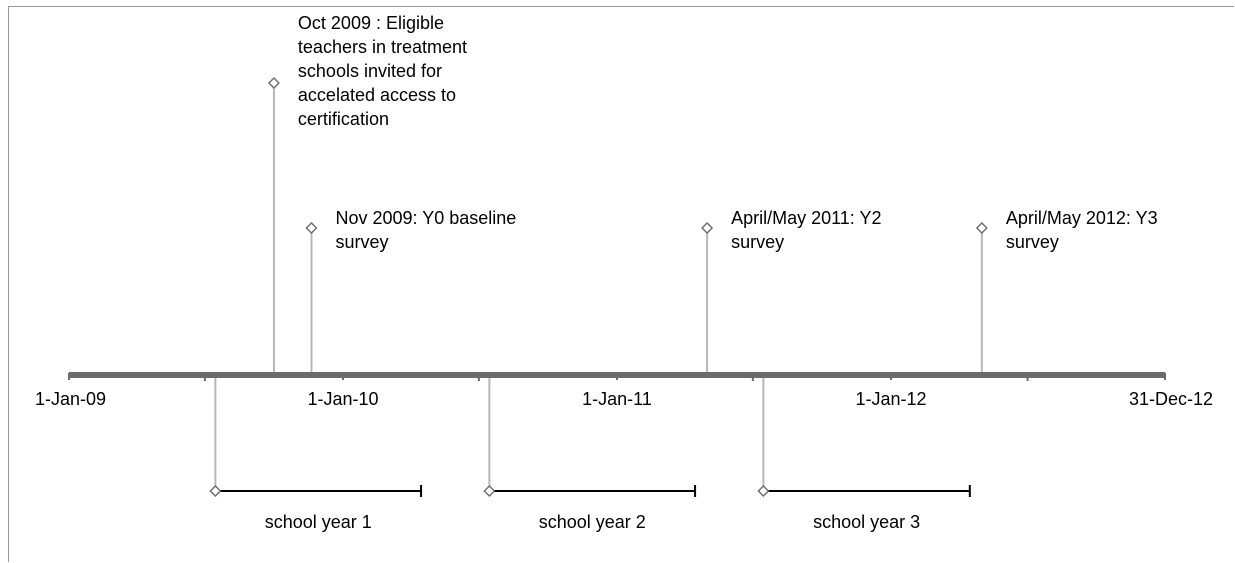 The image size is (1235, 563). Describe the element at coordinates (70, 399) in the screenshot. I see `axis-tick-label: 1-Jan-09` at that location.